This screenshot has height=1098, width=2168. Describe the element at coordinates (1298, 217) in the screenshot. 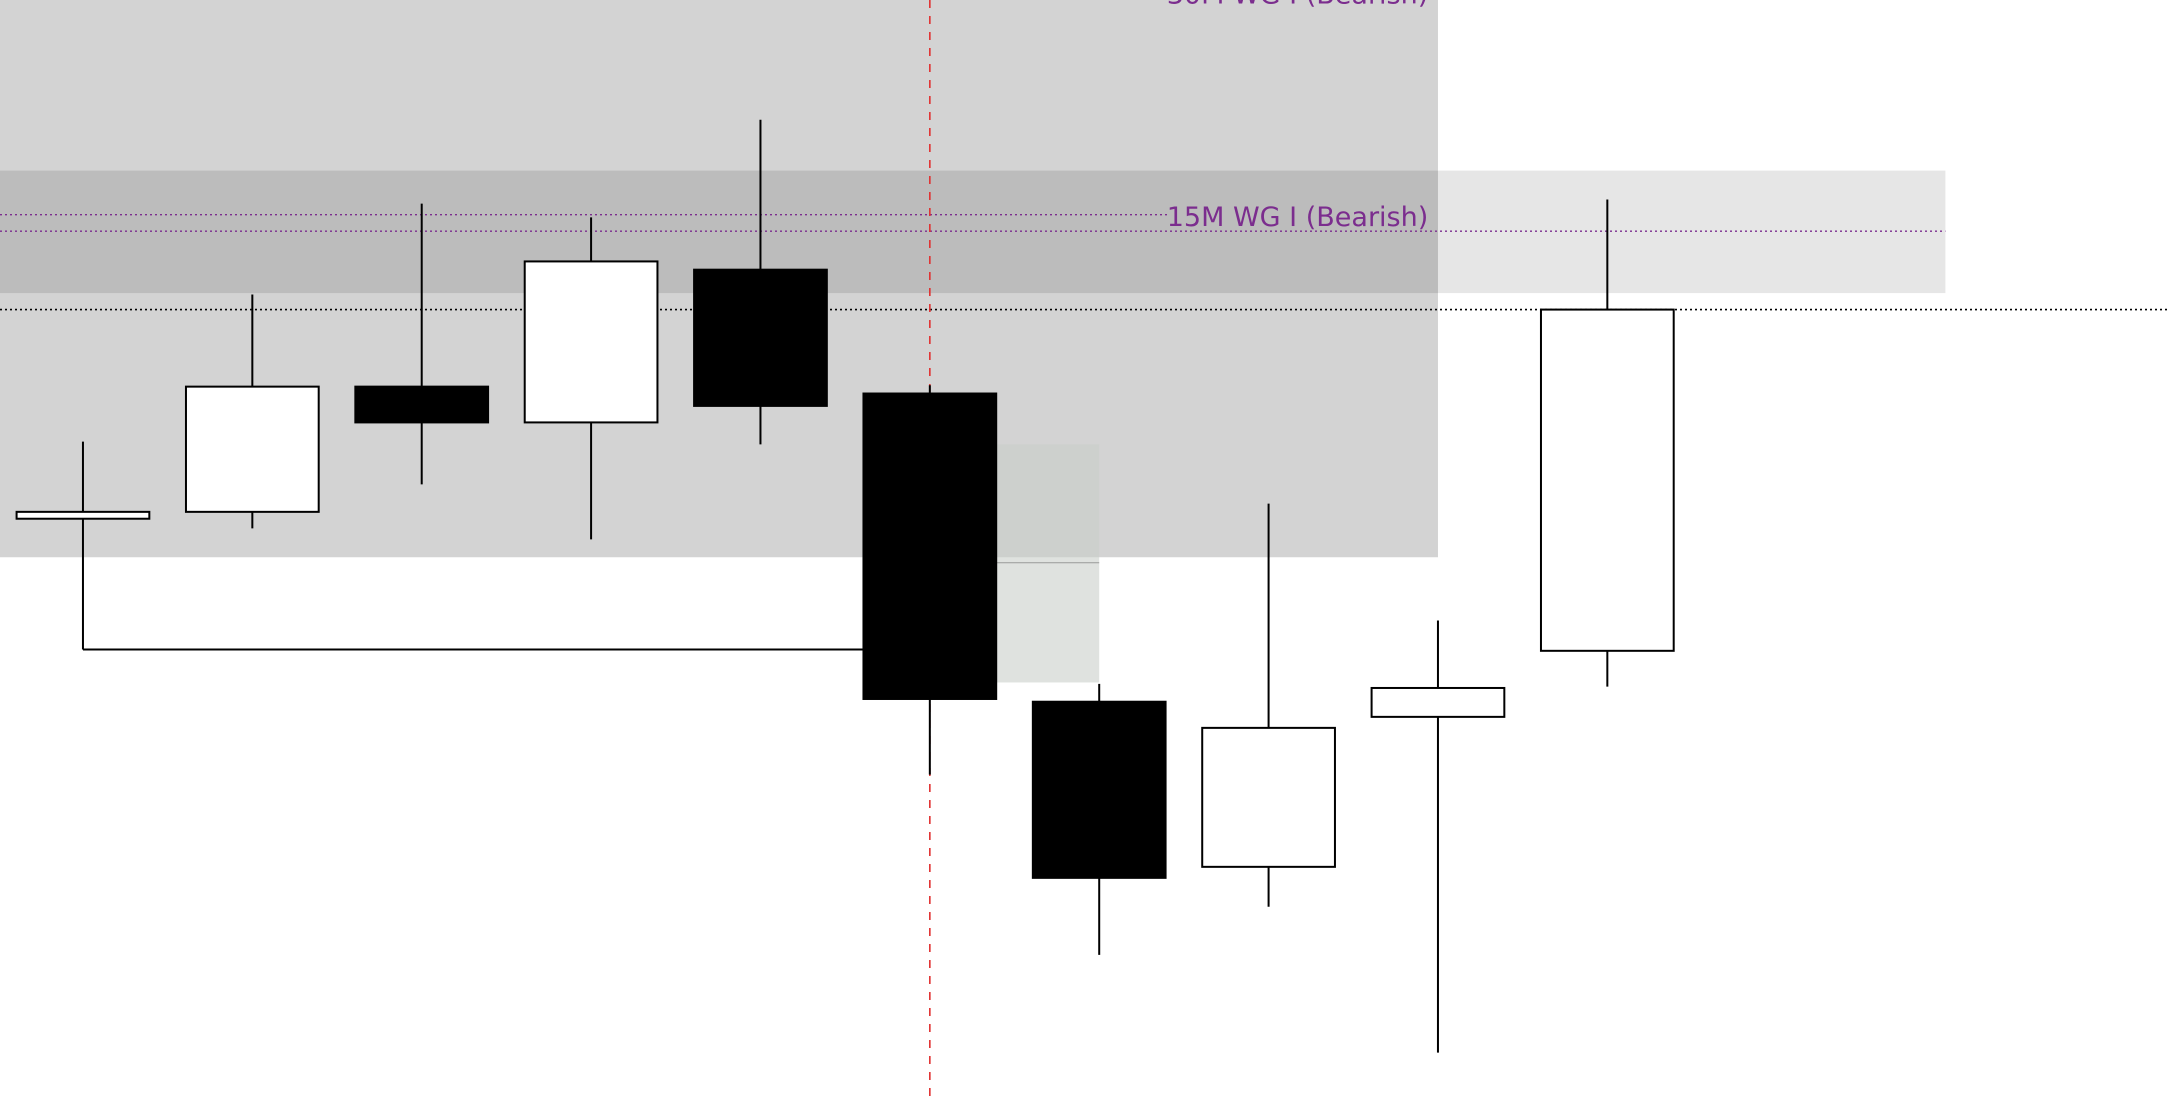

I see `zone-label: 15M WG I (Bearish)` at that location.